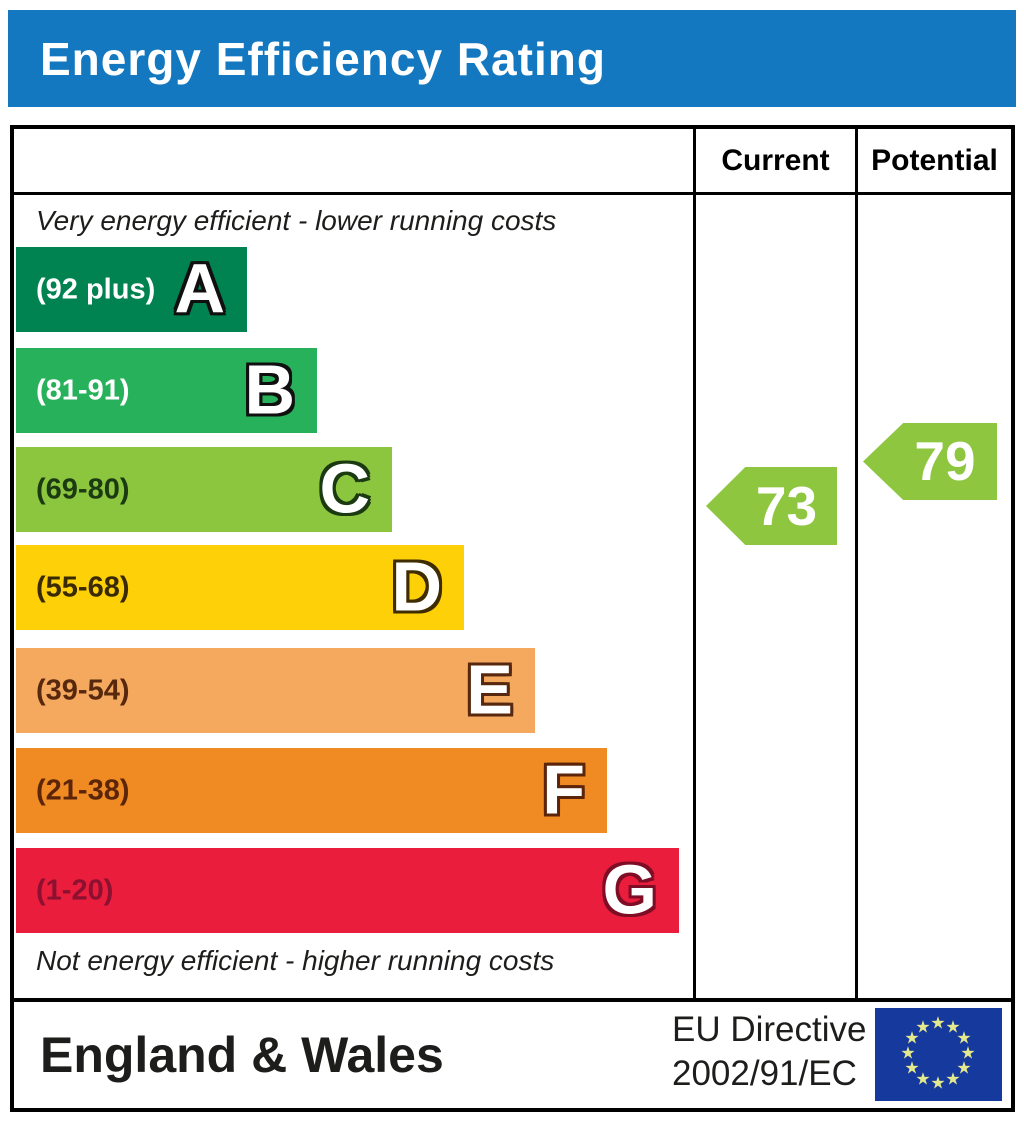 This screenshot has height=1124, width=1024. I want to click on band-d-range: (55-68), so click(83, 587).